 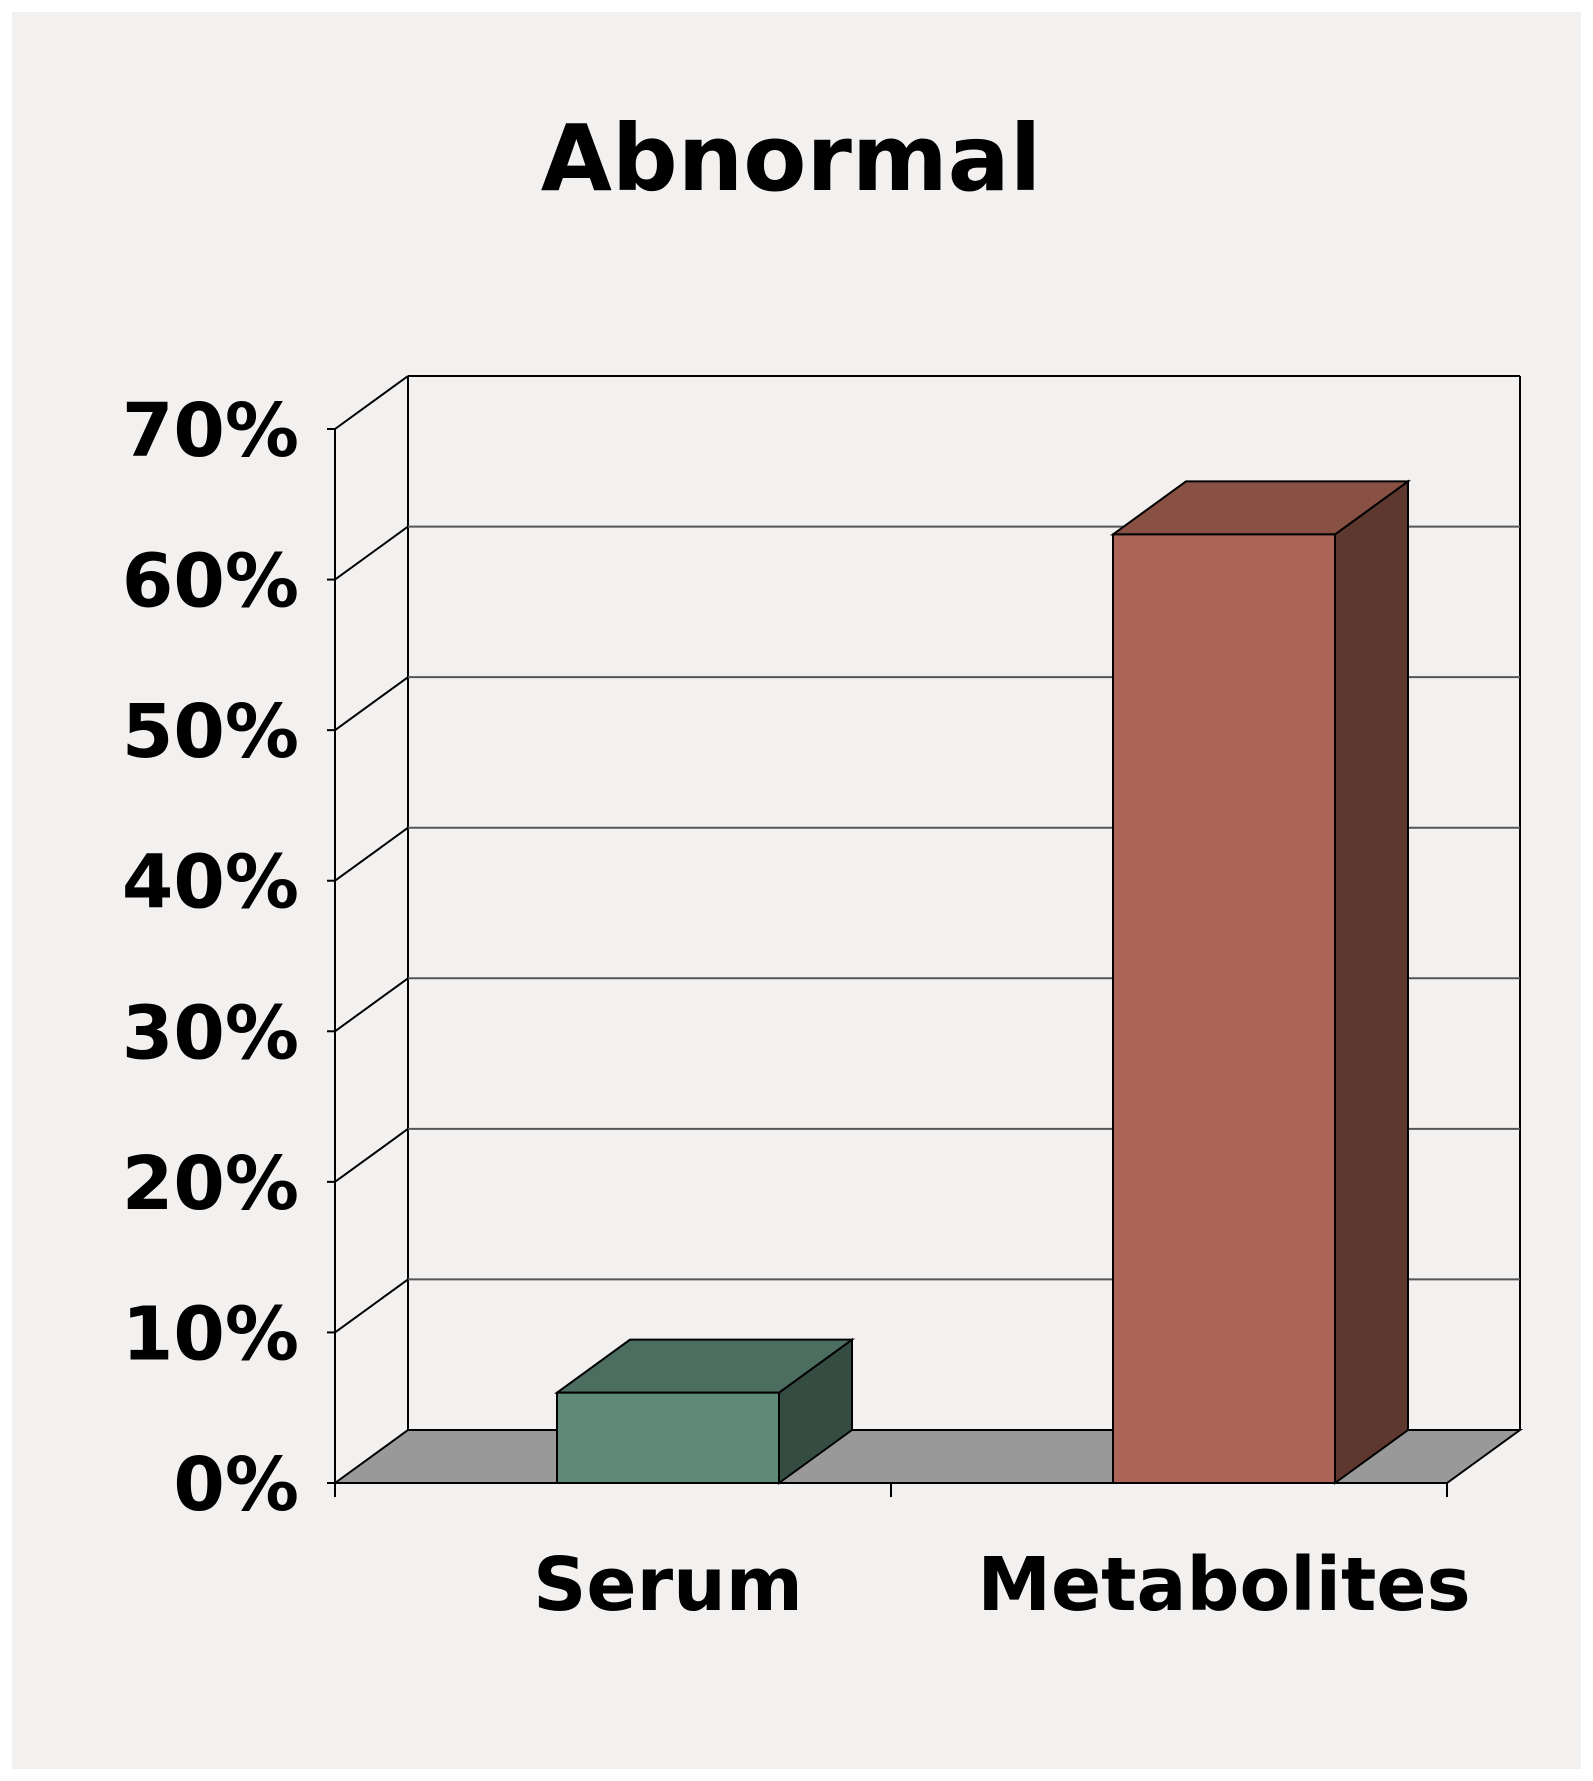 What do you see at coordinates (210, 431) in the screenshot?
I see `y-tick-label: 70%` at bounding box center [210, 431].